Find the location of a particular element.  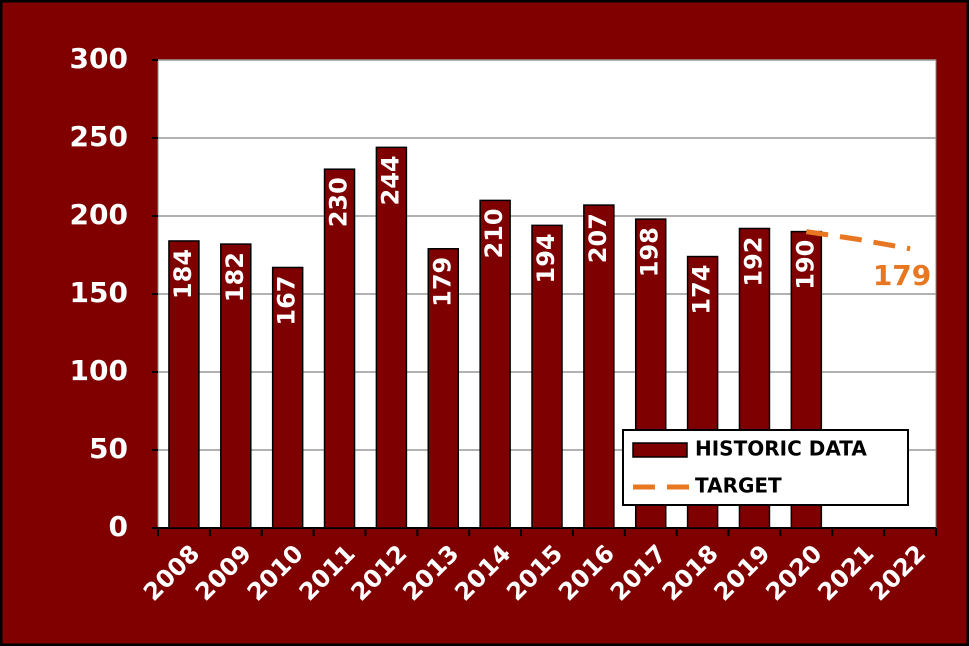

y-tick-label: 200 is located at coordinates (99, 214).